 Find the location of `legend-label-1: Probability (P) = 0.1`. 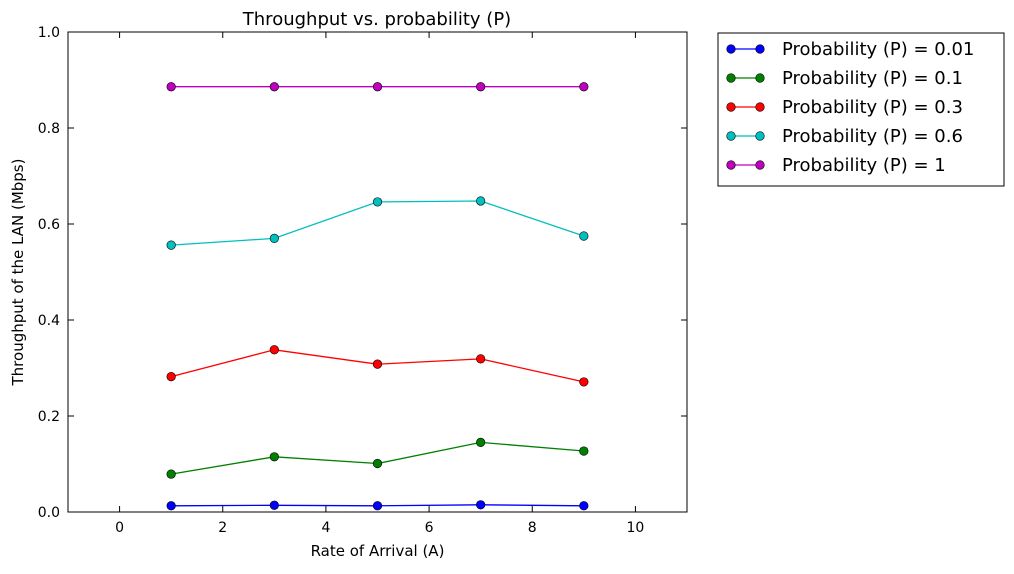

legend-label-1: Probability (P) = 0.1 is located at coordinates (872, 78).